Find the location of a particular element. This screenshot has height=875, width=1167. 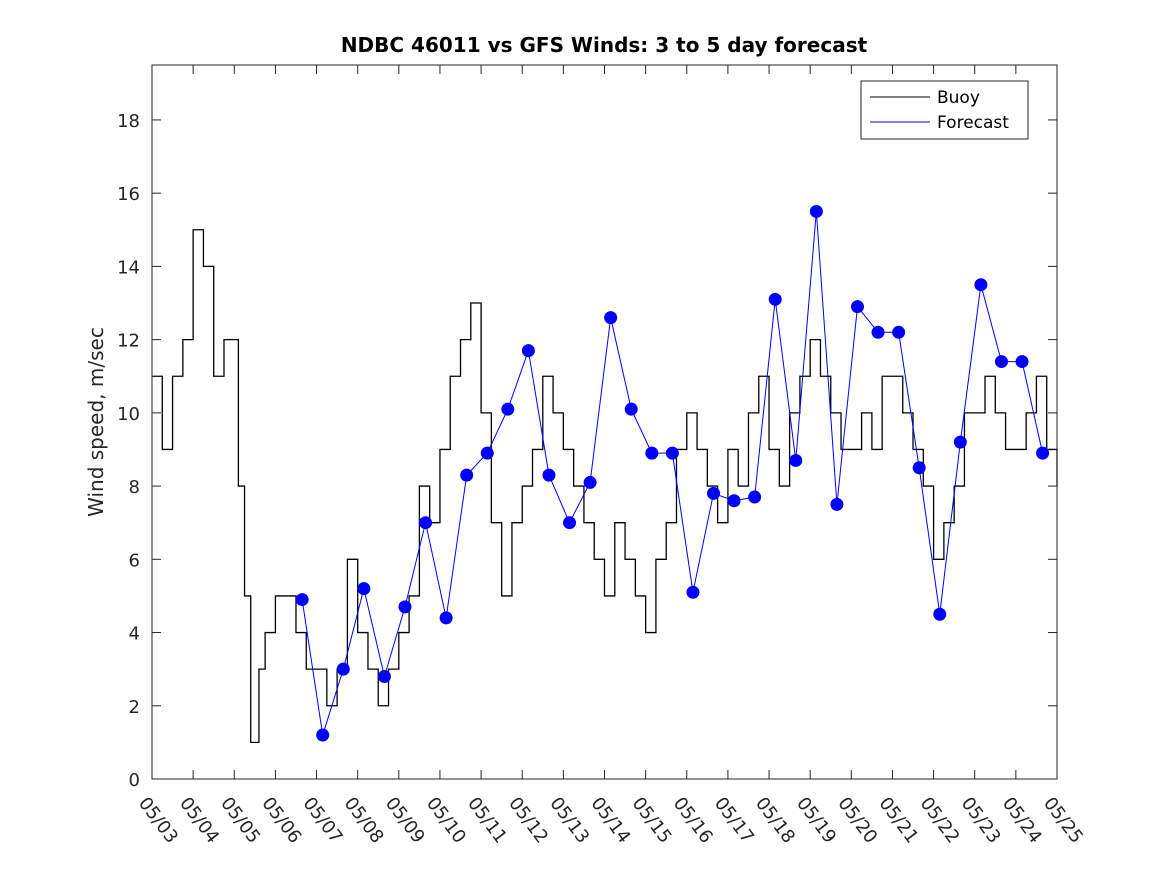

x-tick-label: 05/04 is located at coordinates (199, 820).